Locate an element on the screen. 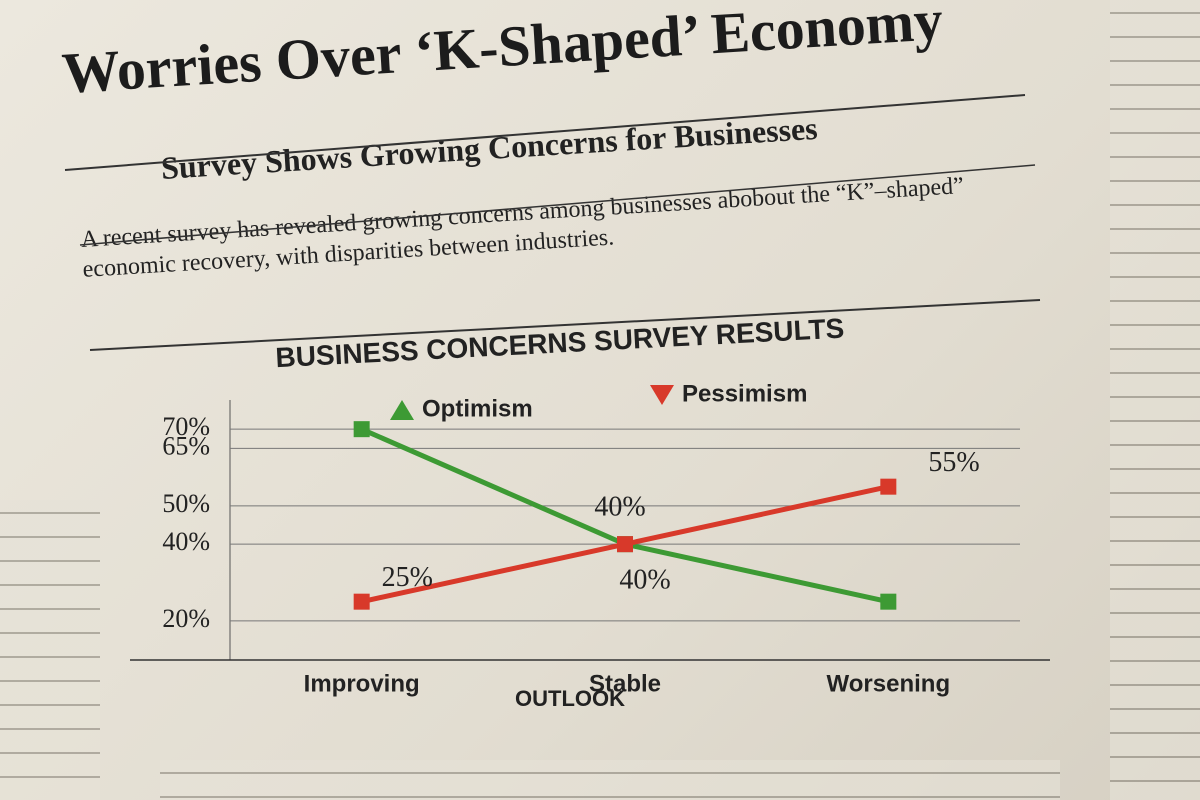 The height and width of the screenshot is (800, 1200). data-label: 25% is located at coordinates (407, 577).